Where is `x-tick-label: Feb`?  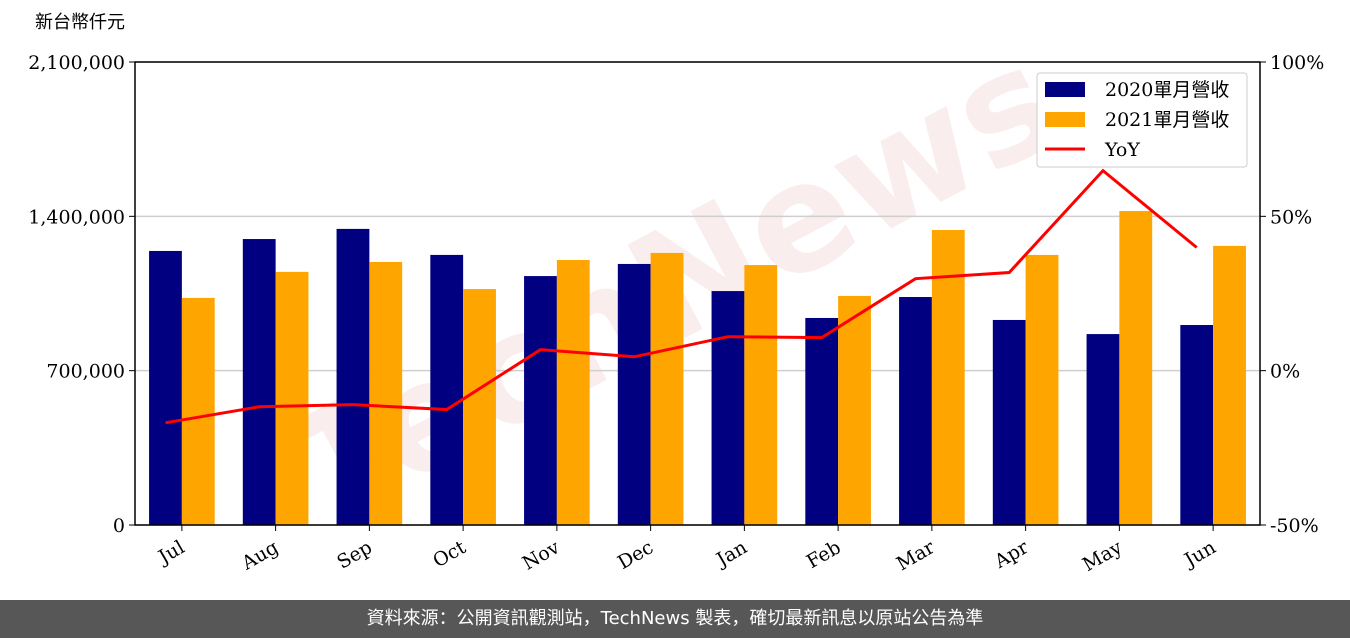 x-tick-label: Feb is located at coordinates (824, 554).